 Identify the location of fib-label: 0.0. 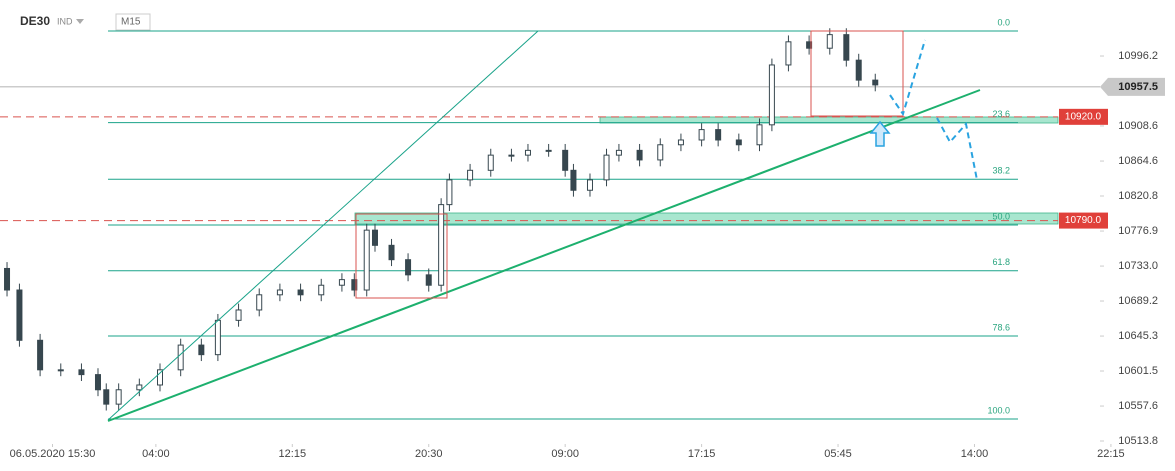
(1003, 22).